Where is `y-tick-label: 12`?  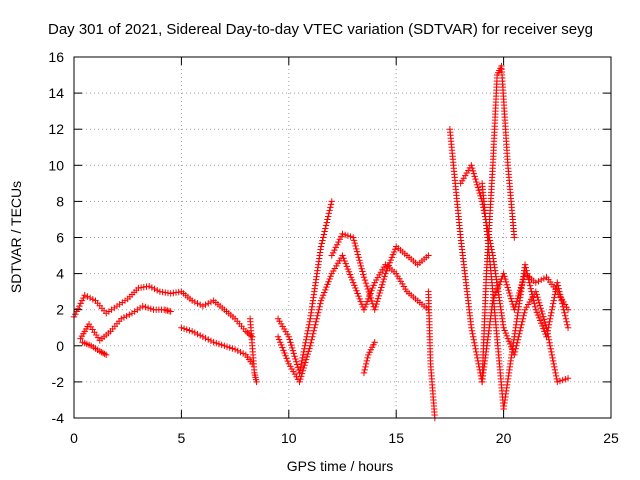
y-tick-label: 12 is located at coordinates (56, 129).